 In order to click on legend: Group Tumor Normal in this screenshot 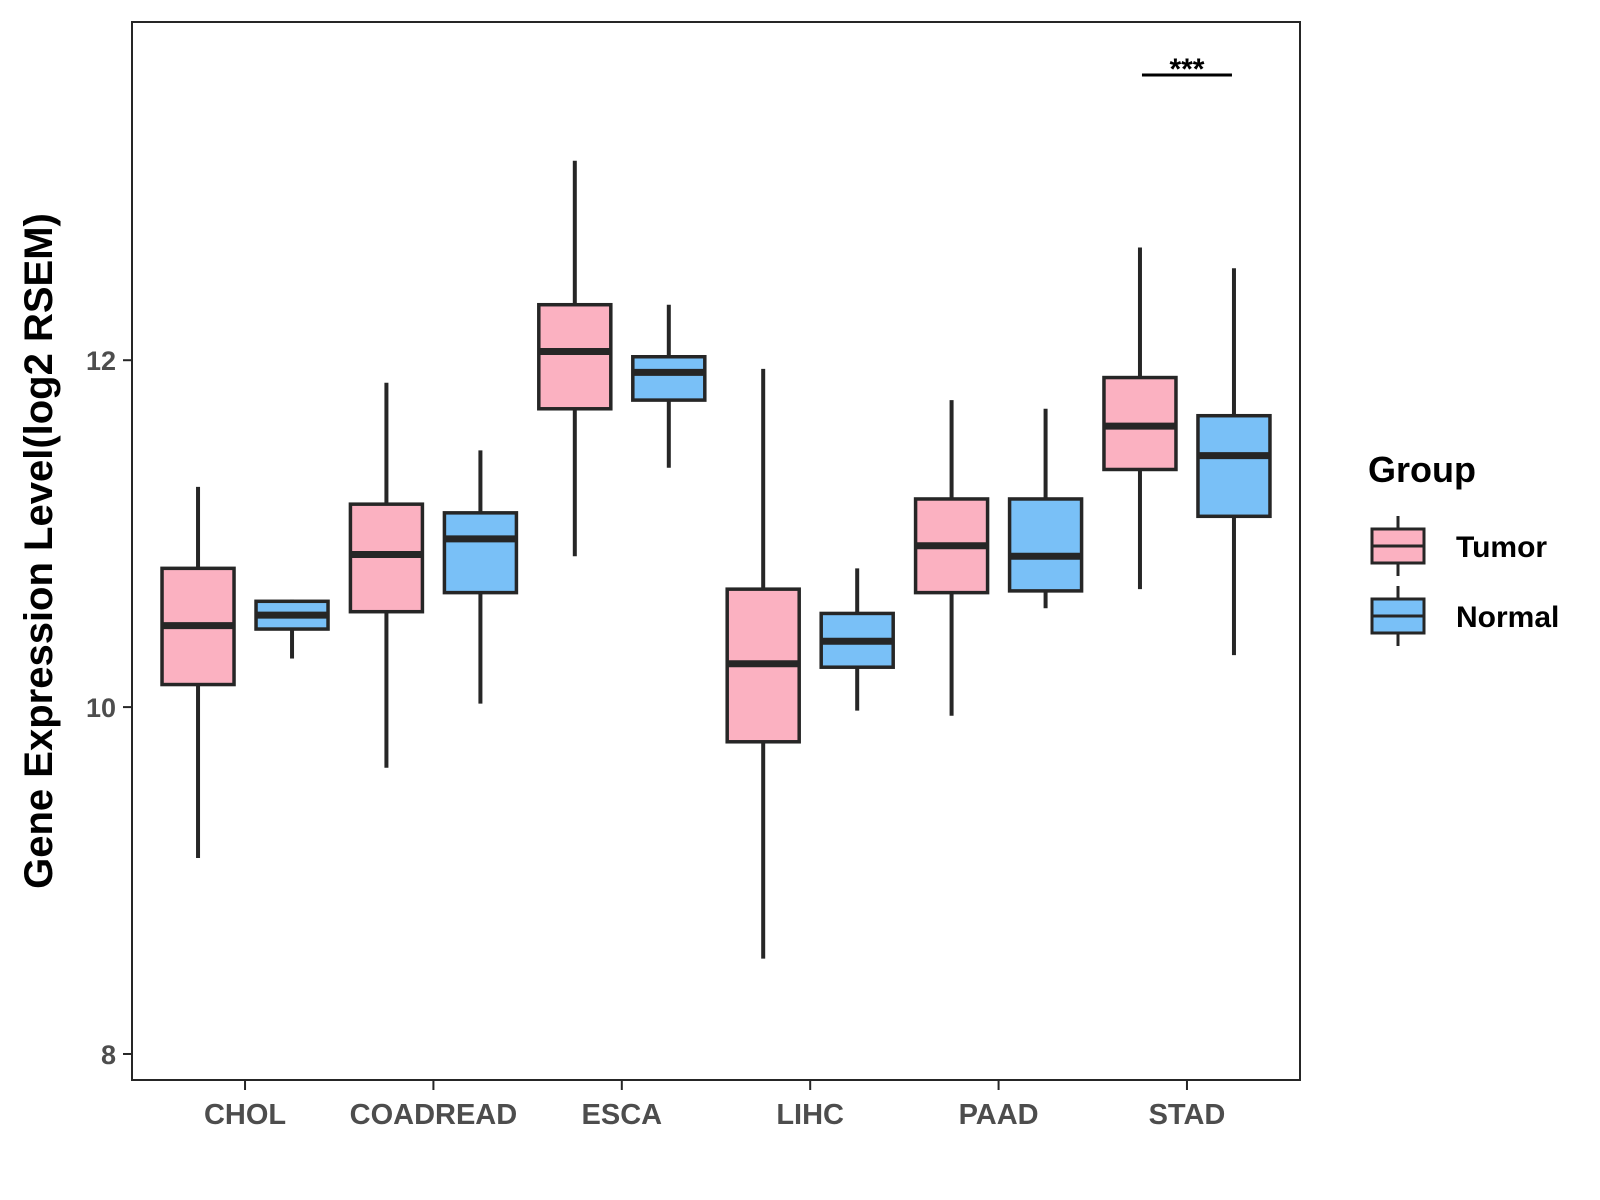, I will do `click(1463, 547)`.